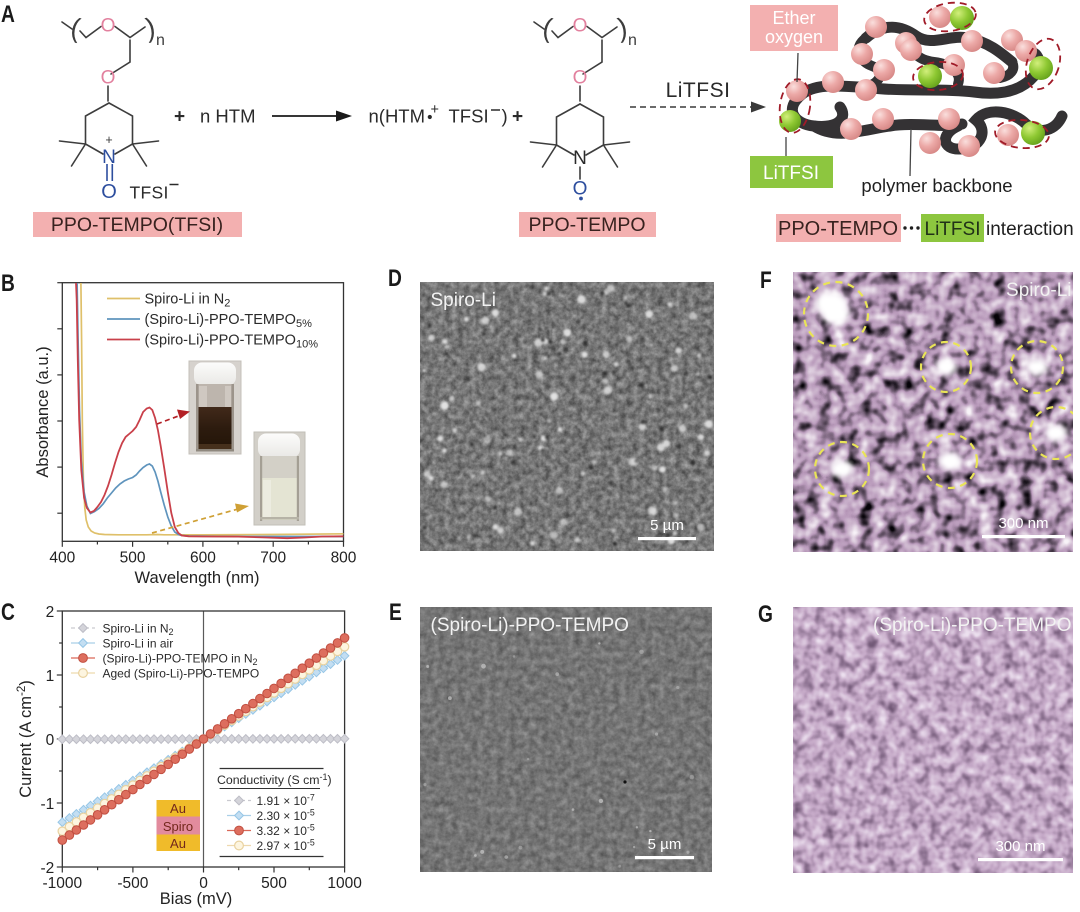 The image size is (1080, 912). What do you see at coordinates (178, 826) in the screenshot?
I see `svg-text: Spiro` at bounding box center [178, 826].